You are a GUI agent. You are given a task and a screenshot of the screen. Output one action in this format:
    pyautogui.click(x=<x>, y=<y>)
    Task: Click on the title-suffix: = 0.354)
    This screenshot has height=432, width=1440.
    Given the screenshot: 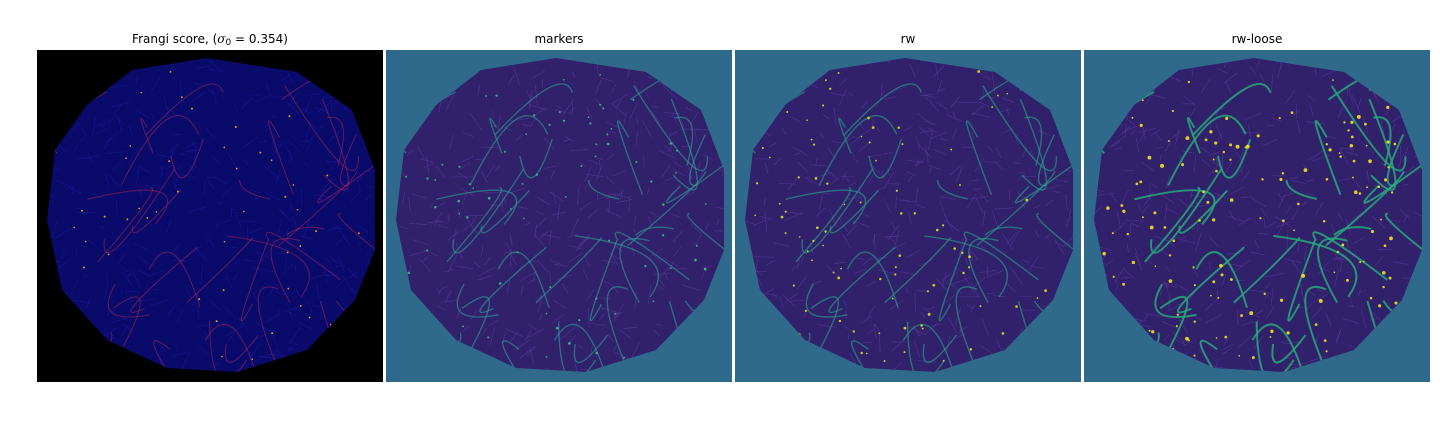 What is the action you would take?
    pyautogui.click(x=259, y=39)
    